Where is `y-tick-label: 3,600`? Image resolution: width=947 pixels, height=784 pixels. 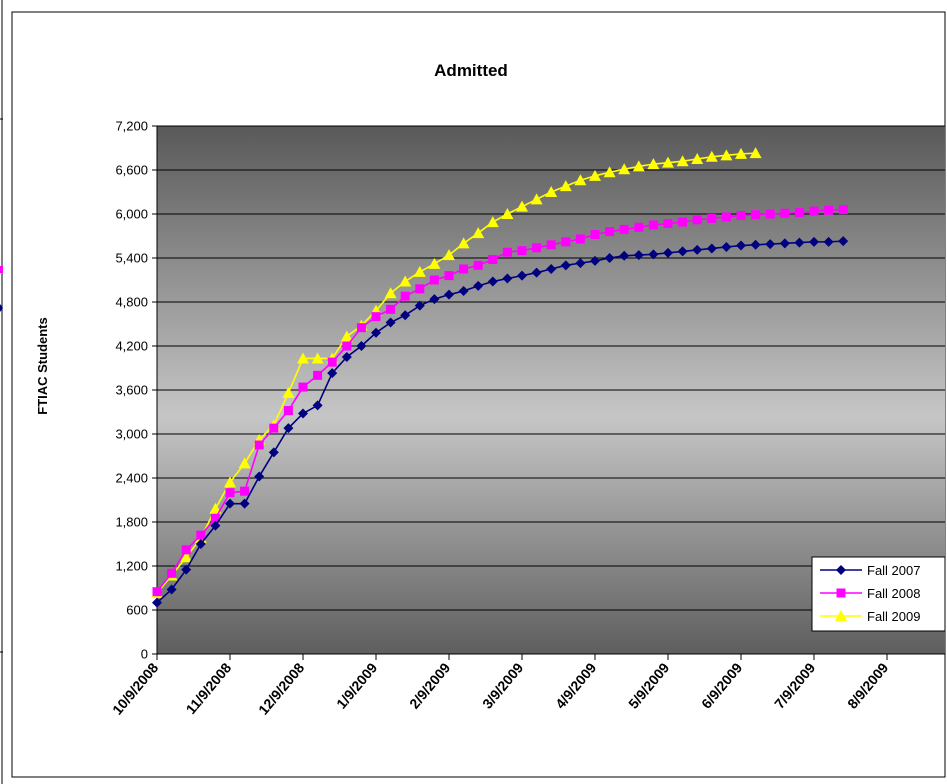
y-tick-label: 3,600 is located at coordinates (131, 390).